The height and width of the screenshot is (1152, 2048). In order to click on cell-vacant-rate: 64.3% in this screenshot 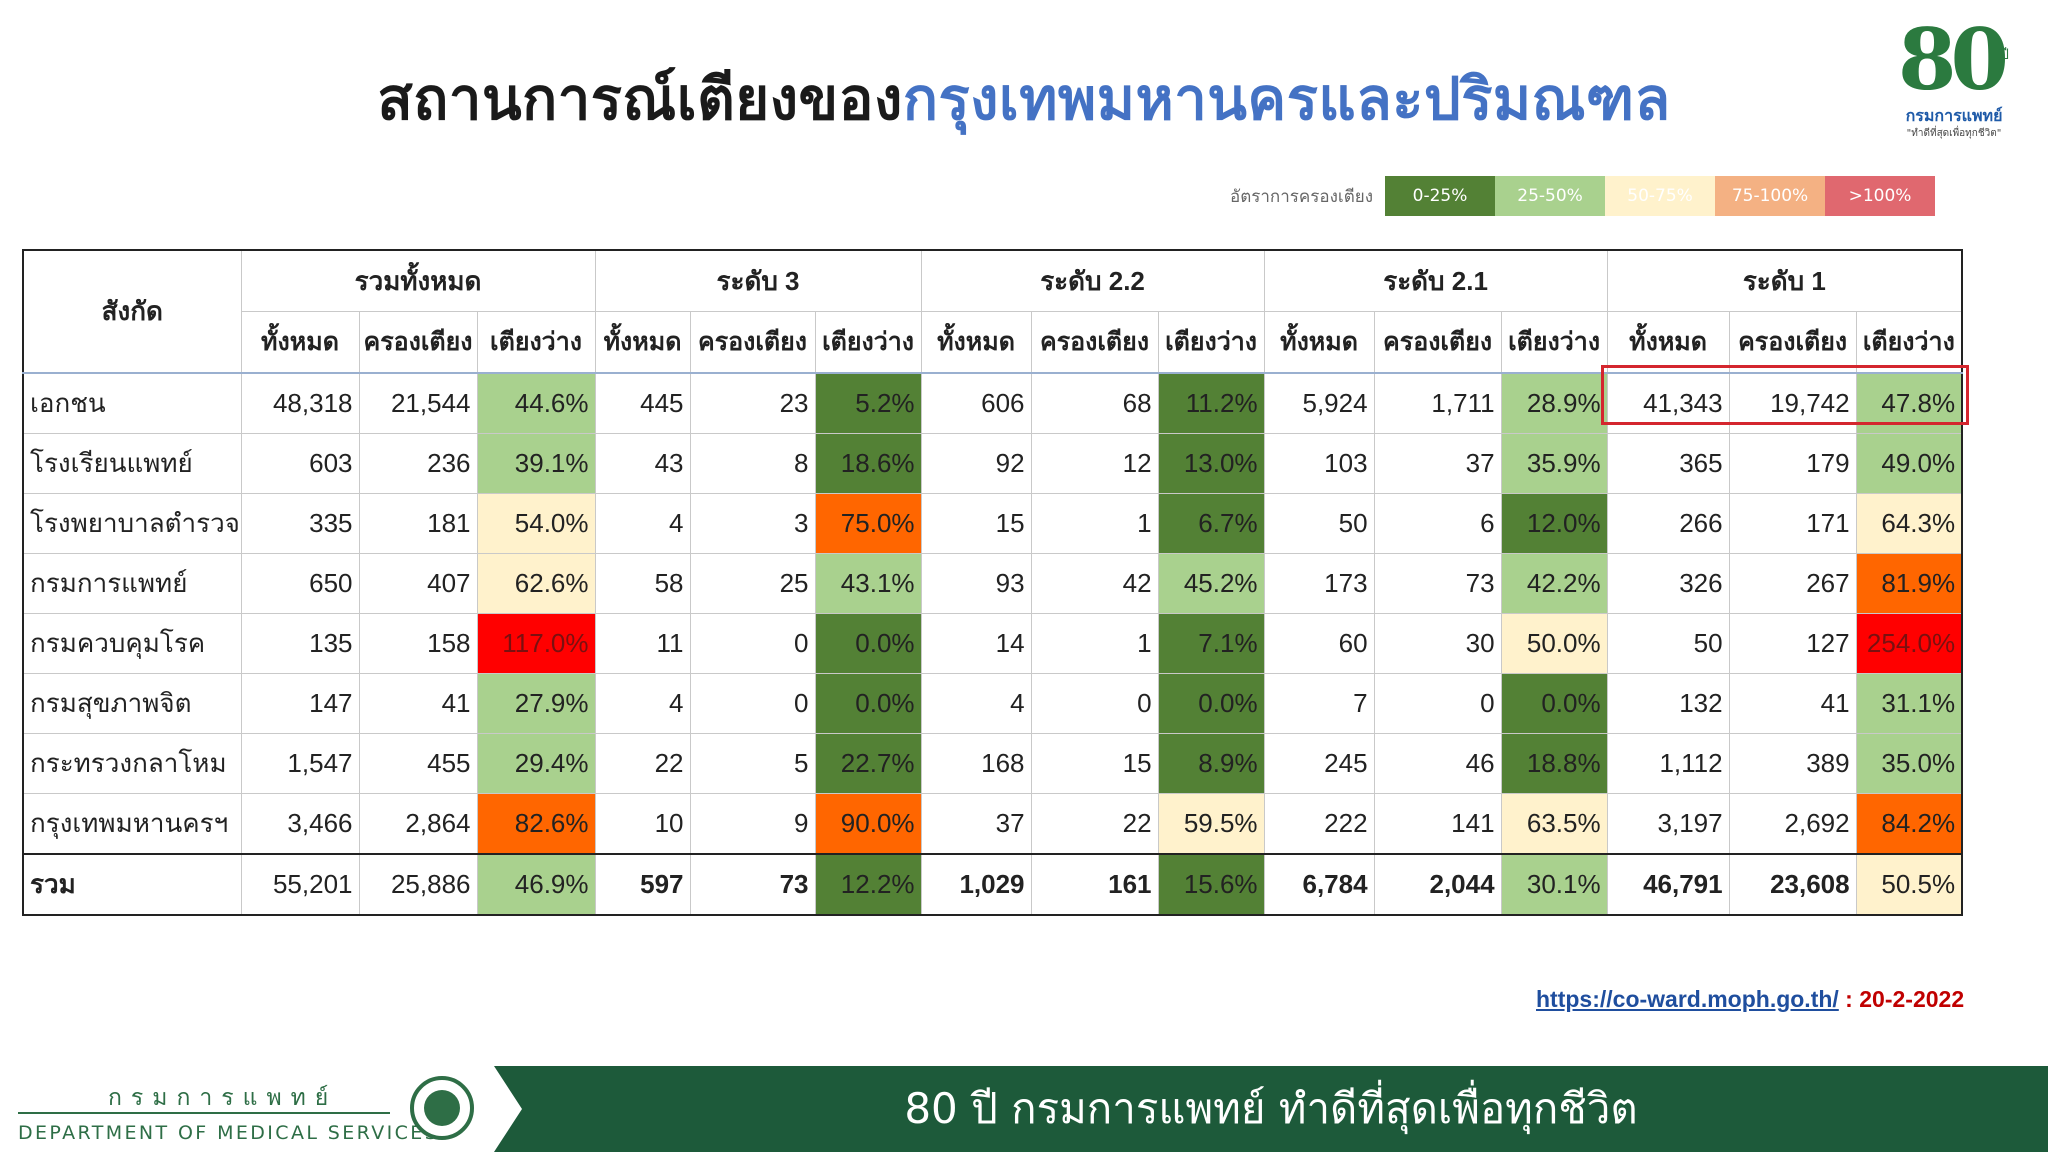, I will do `click(1909, 523)`.